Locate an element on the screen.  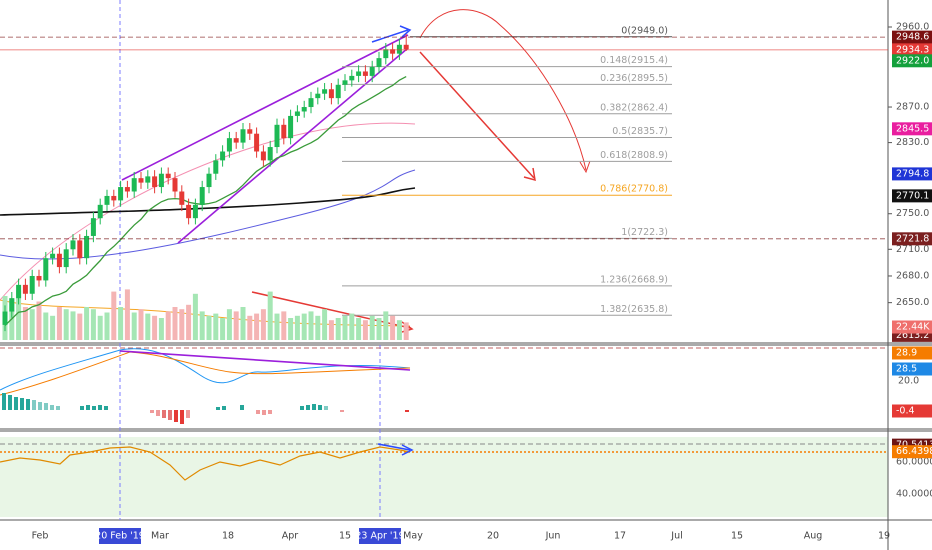
crosshair-date: 23 Apr '19 is located at coordinates (379, 536).